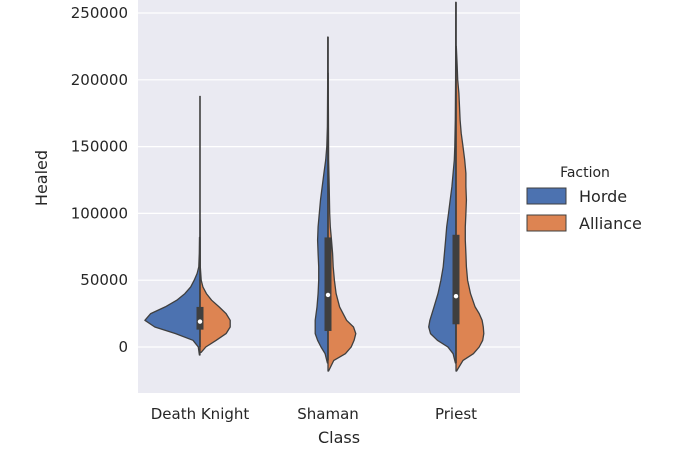 The height and width of the screenshot is (451, 689). I want to click on y-tick-label: 0, so click(123, 347).